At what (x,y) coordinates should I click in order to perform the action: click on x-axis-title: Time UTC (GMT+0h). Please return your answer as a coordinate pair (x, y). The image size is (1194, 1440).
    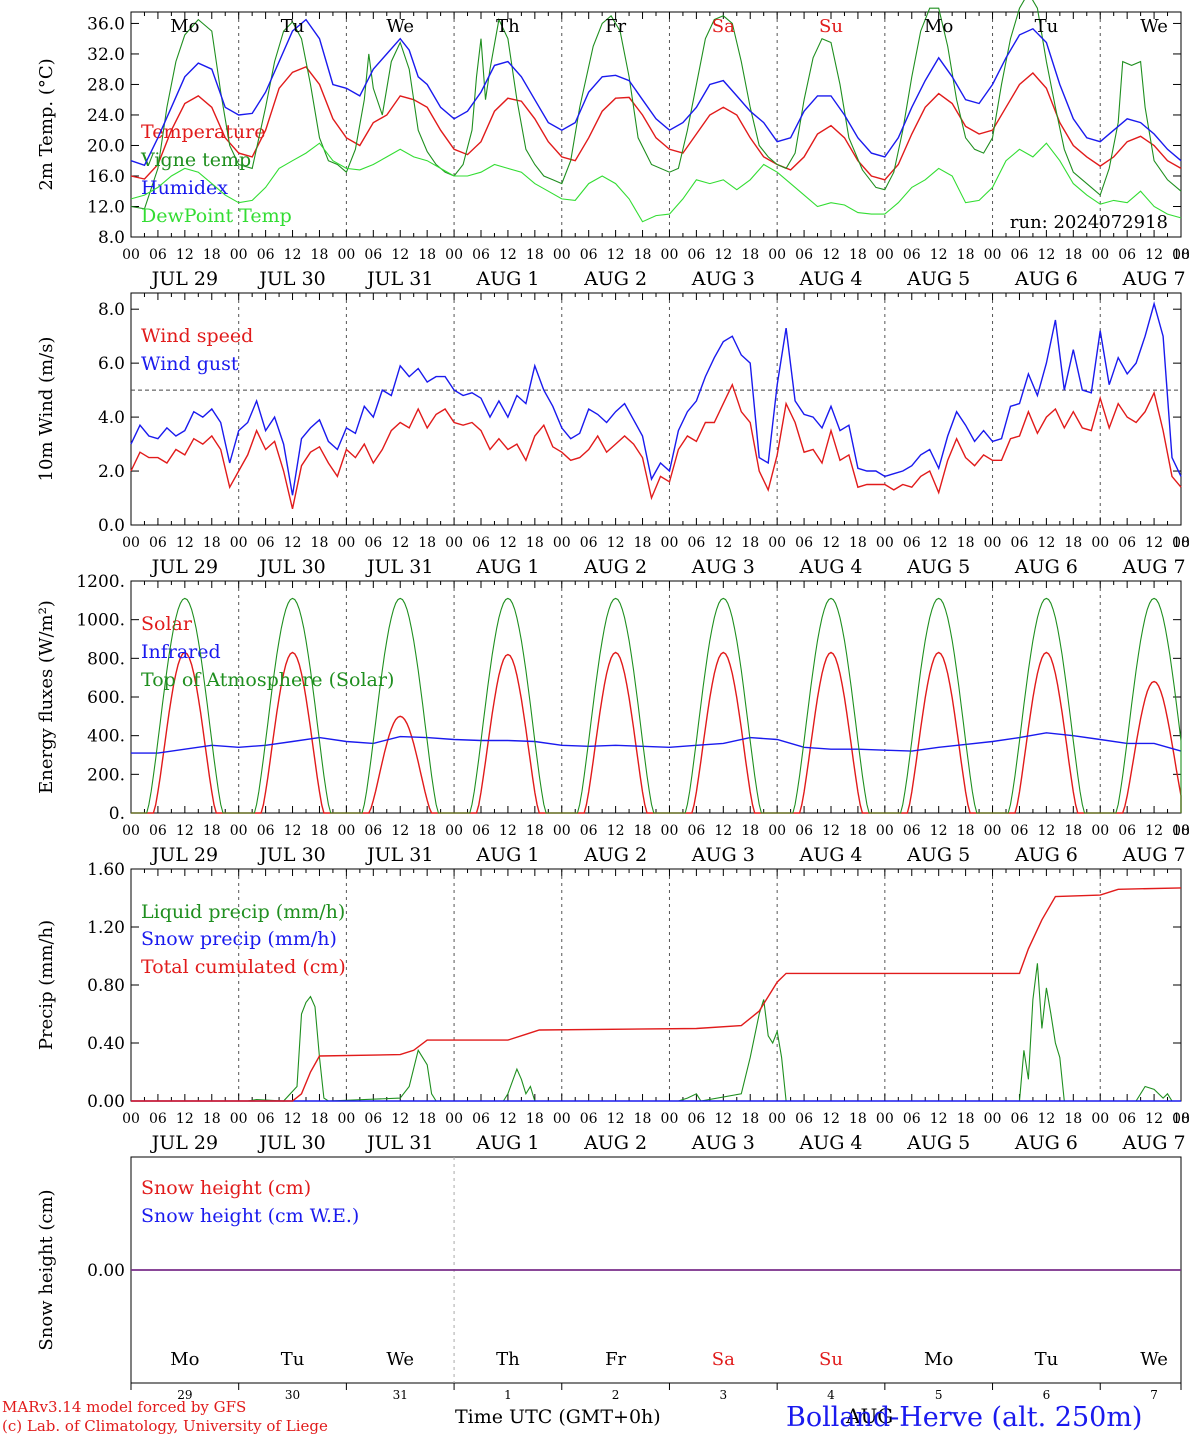
    Looking at the image, I should click on (558, 1417).